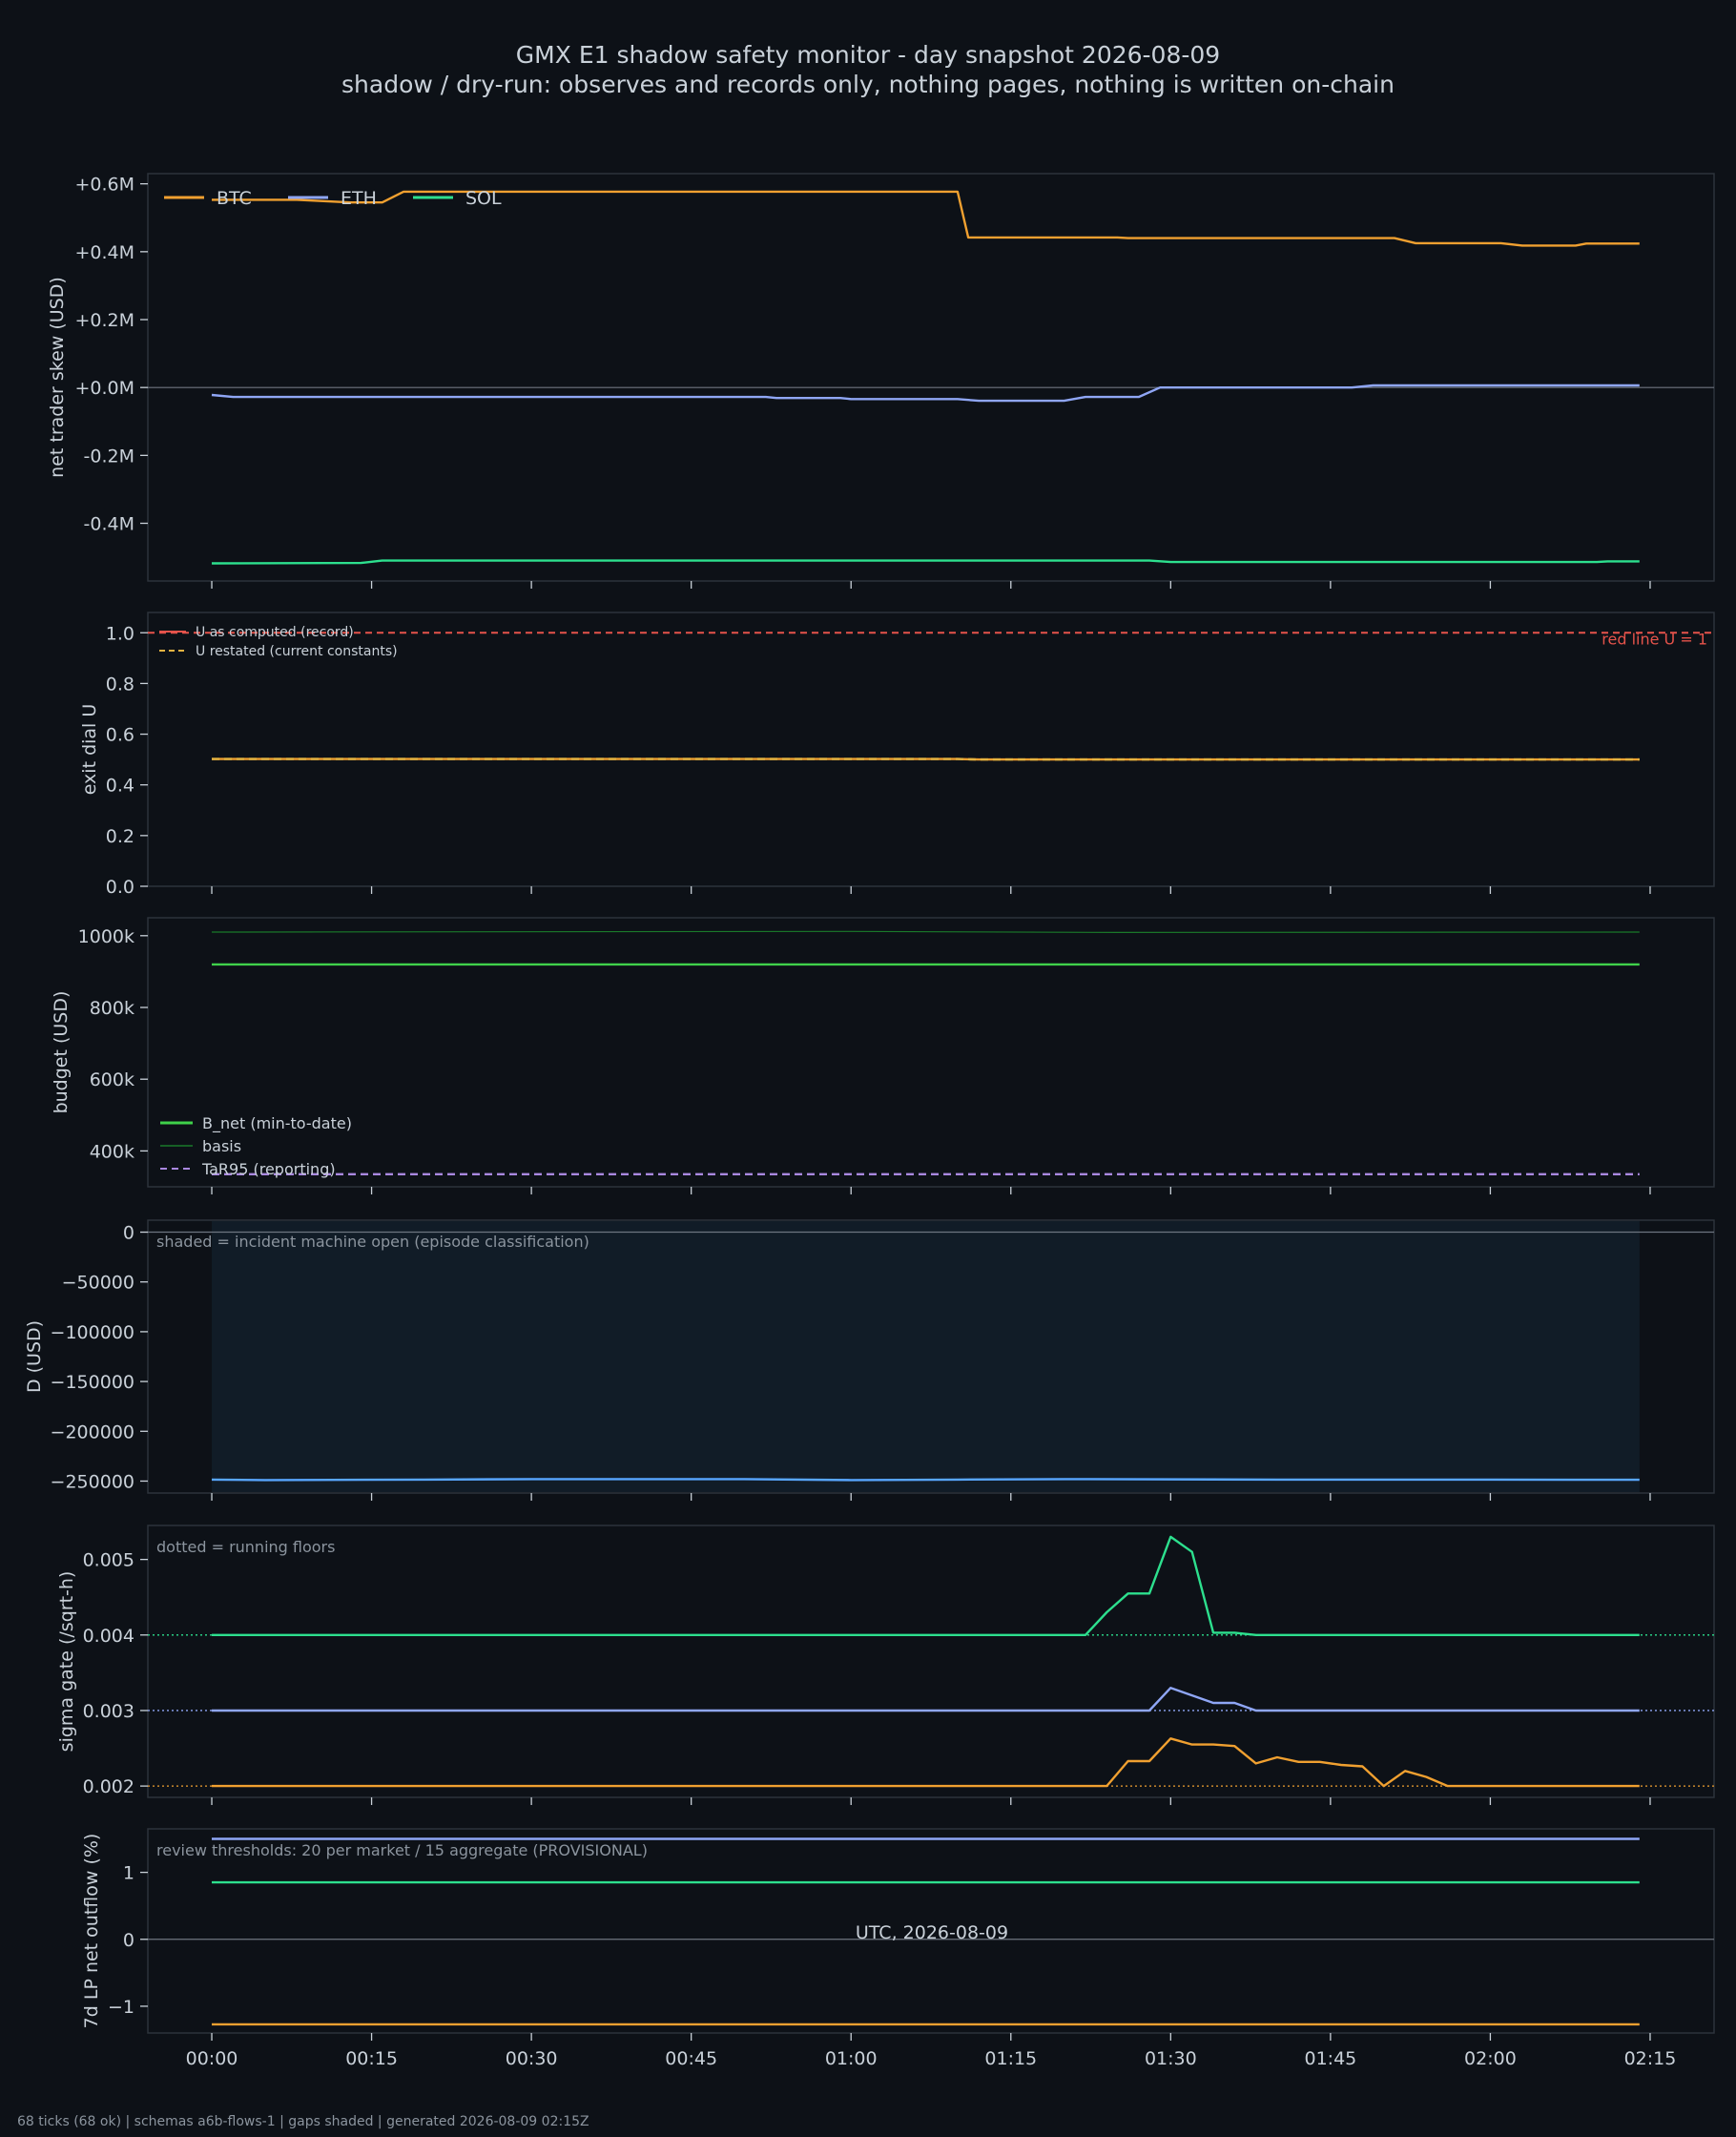 The image size is (1736, 2137). Describe the element at coordinates (691, 2058) in the screenshot. I see `x-tick-label: 00:45` at that location.